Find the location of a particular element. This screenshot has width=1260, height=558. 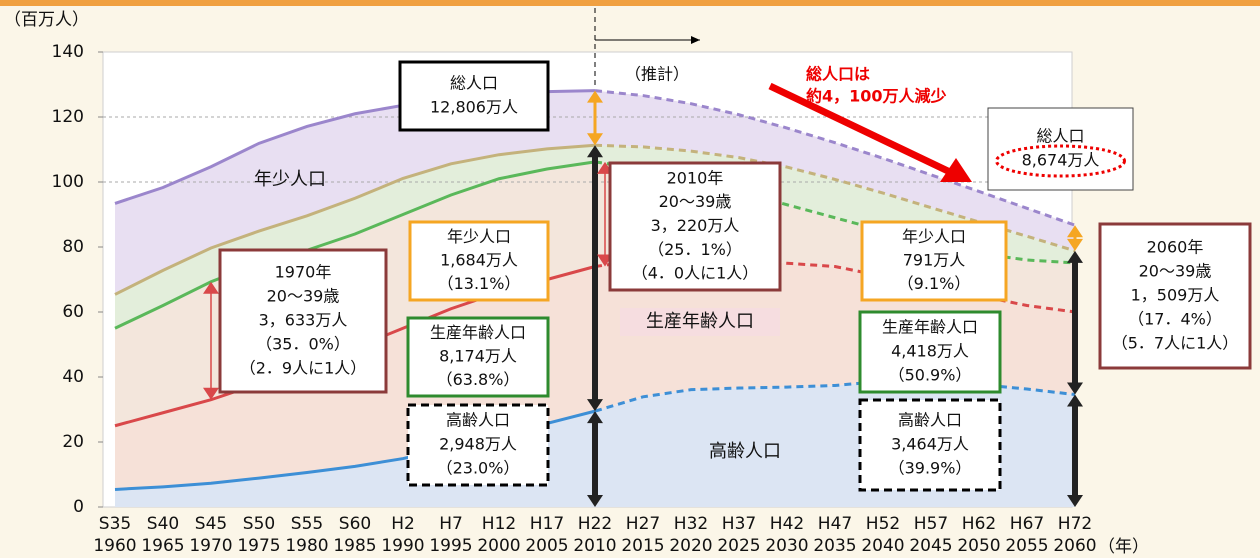

callout-text: （4．0人に1人） is located at coordinates (695, 273).